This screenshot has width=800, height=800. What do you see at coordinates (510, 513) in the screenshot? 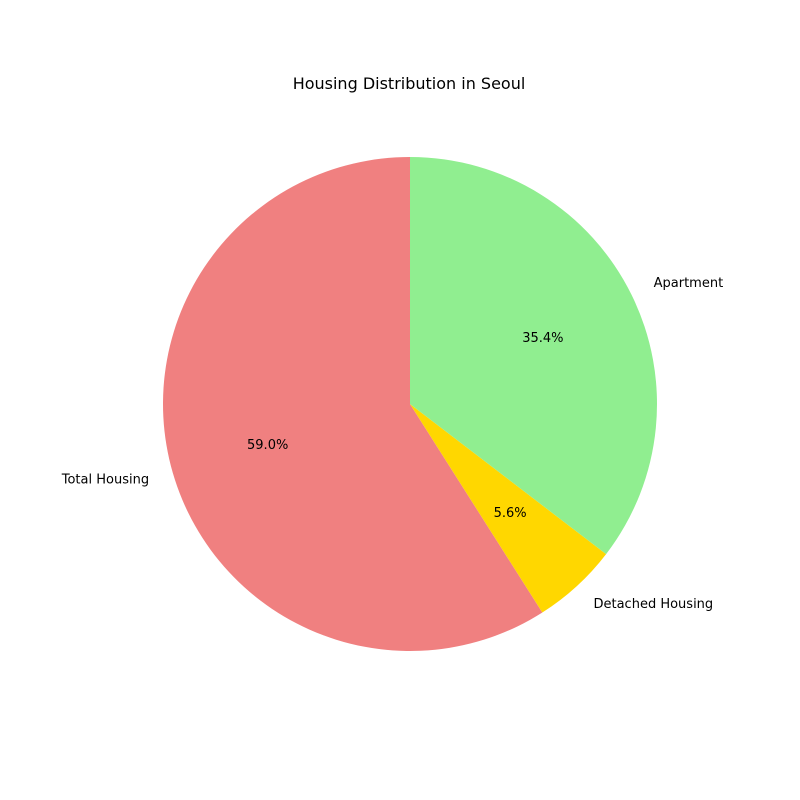
I see `slice-percent-detached-housing: 5.6%` at bounding box center [510, 513].